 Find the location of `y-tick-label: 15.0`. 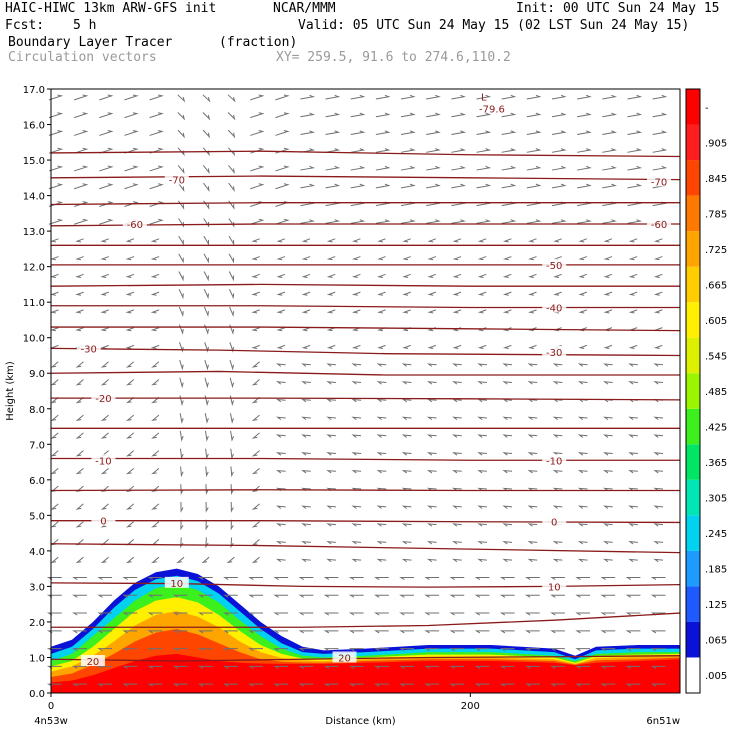

y-tick-label: 15.0 is located at coordinates (34, 161).